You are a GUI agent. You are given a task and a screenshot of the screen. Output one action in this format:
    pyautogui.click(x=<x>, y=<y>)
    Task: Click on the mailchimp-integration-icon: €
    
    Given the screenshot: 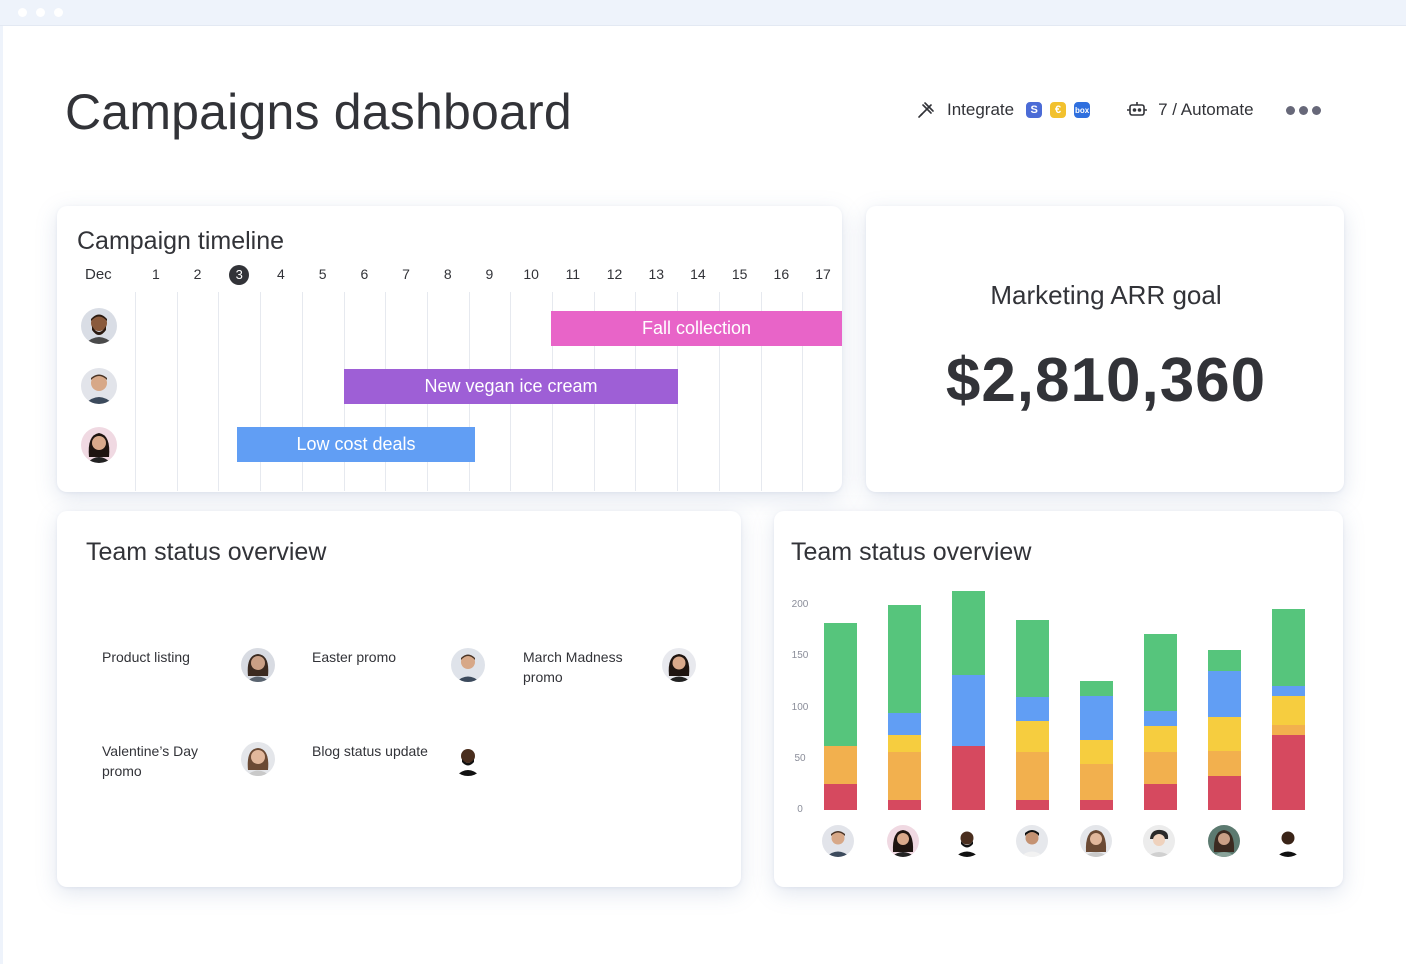 What is the action you would take?
    pyautogui.click(x=1058, y=110)
    